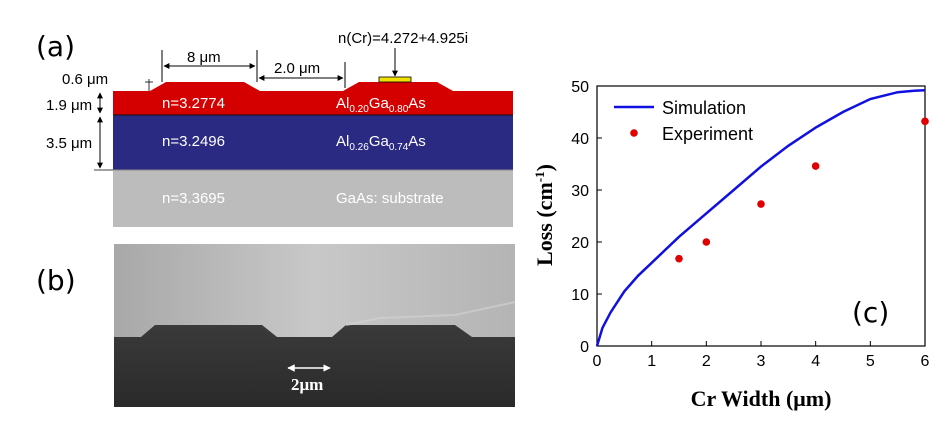 The image size is (951, 442). Describe the element at coordinates (403, 38) in the screenshot. I see `cr-index-label: n(Cr)=4.272+4.925i` at that location.